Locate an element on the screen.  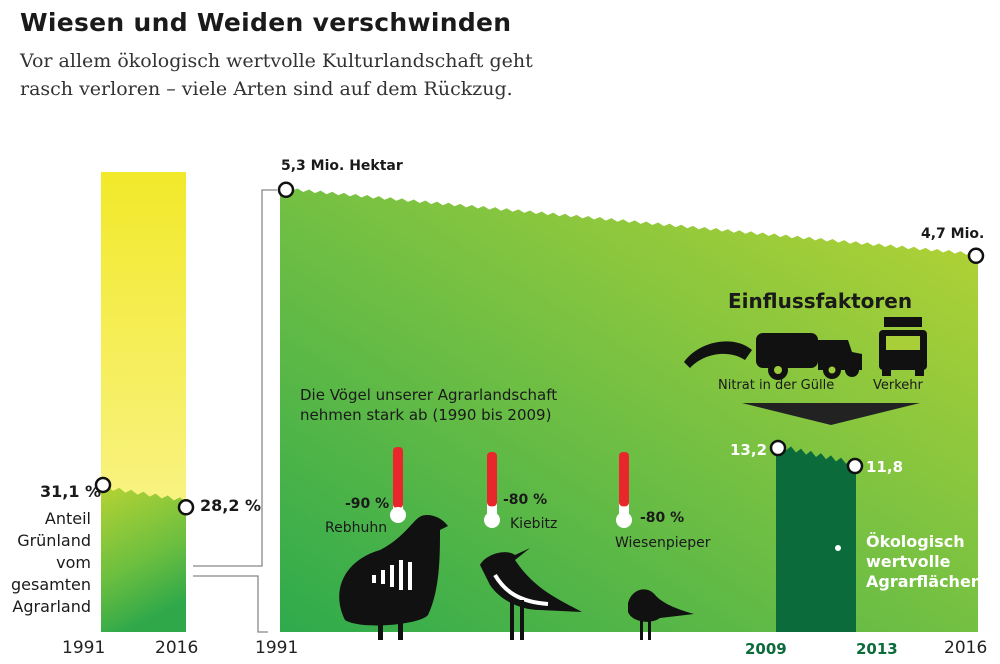
eco-description: Ökologisch wertvolle Agrarflächen is located at coordinates (924, 562).